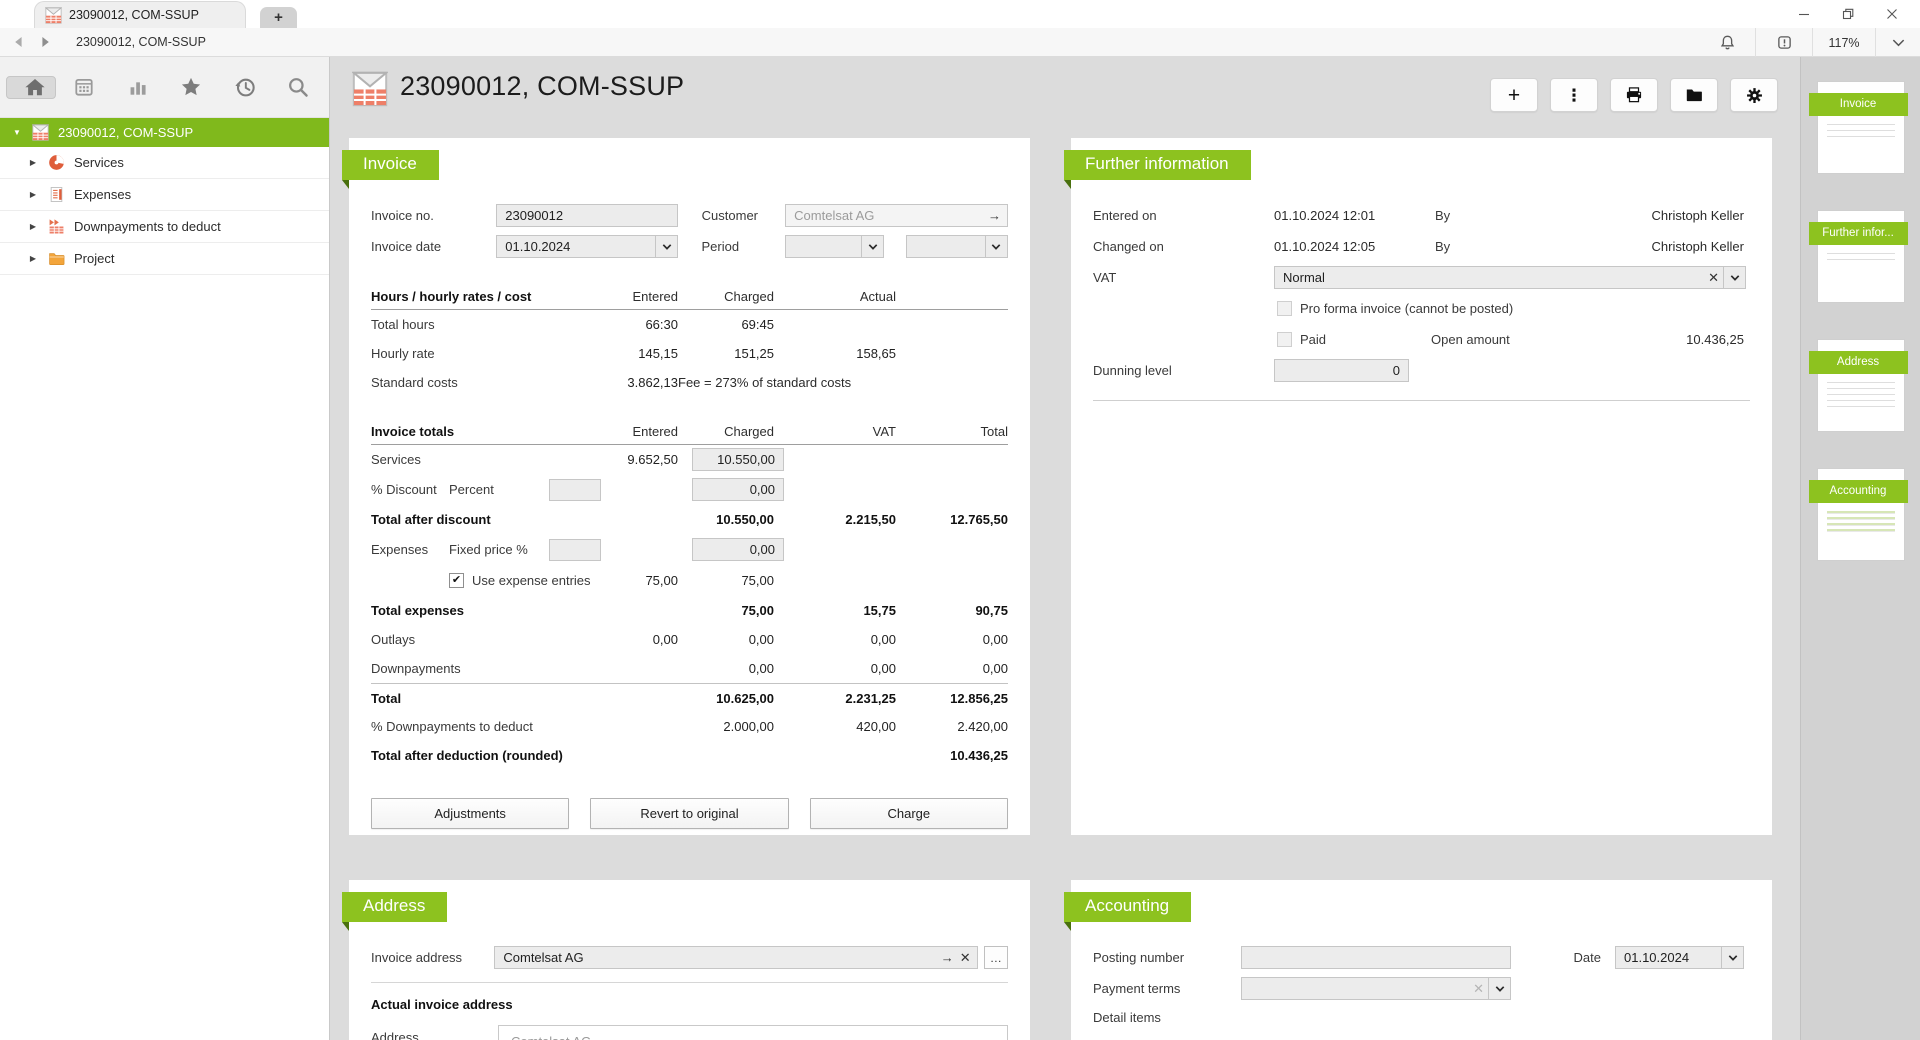 The image size is (1920, 1040). I want to click on printer-icon, so click(1634, 95).